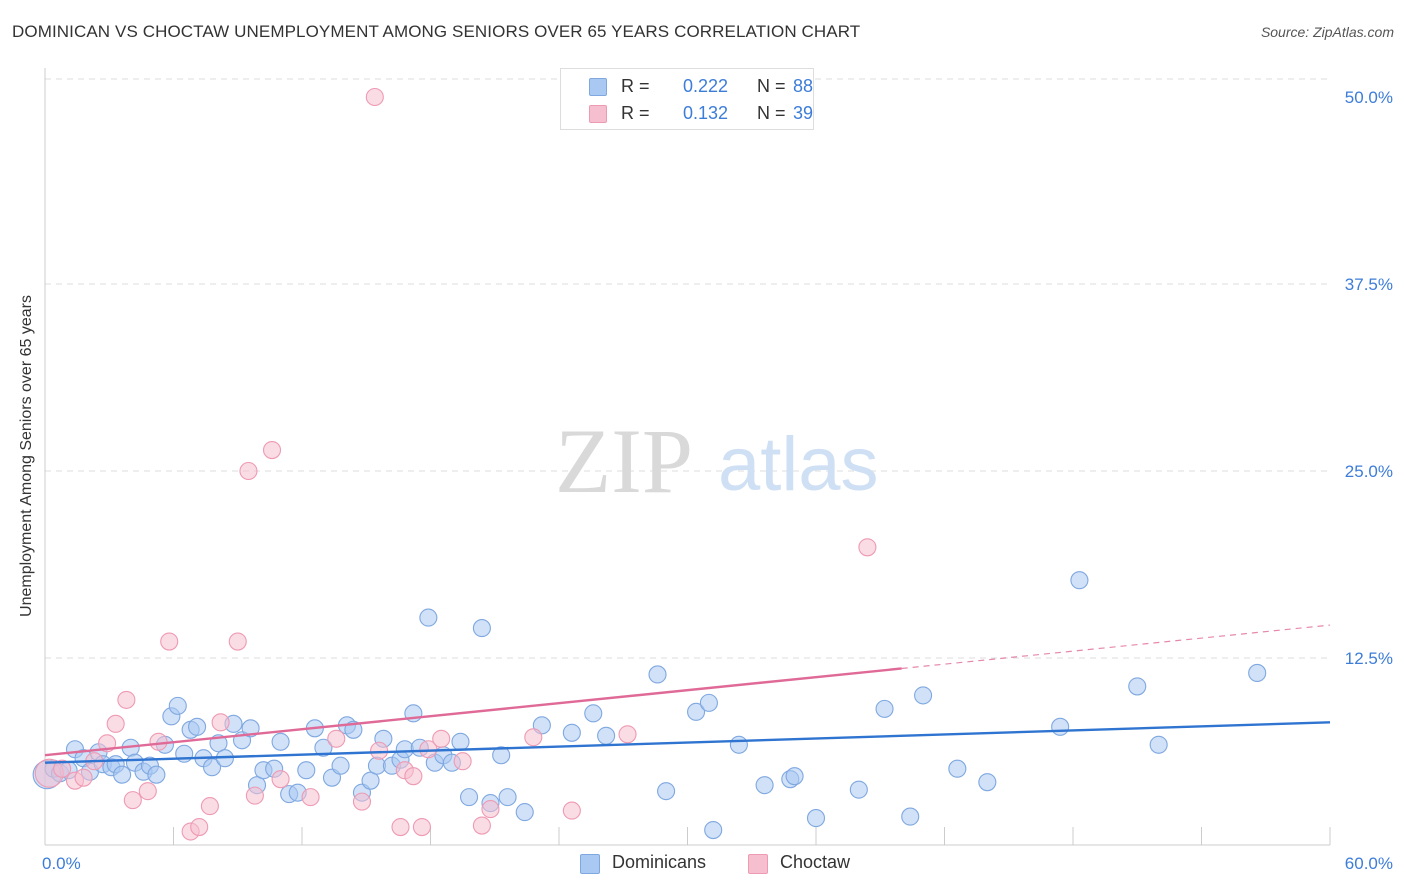 The height and width of the screenshot is (892, 1406). Describe the element at coordinates (687, 99) in the screenshot. I see `stats-legend: R = 0.222 N = 88 R = 0.132 N = 39` at that location.